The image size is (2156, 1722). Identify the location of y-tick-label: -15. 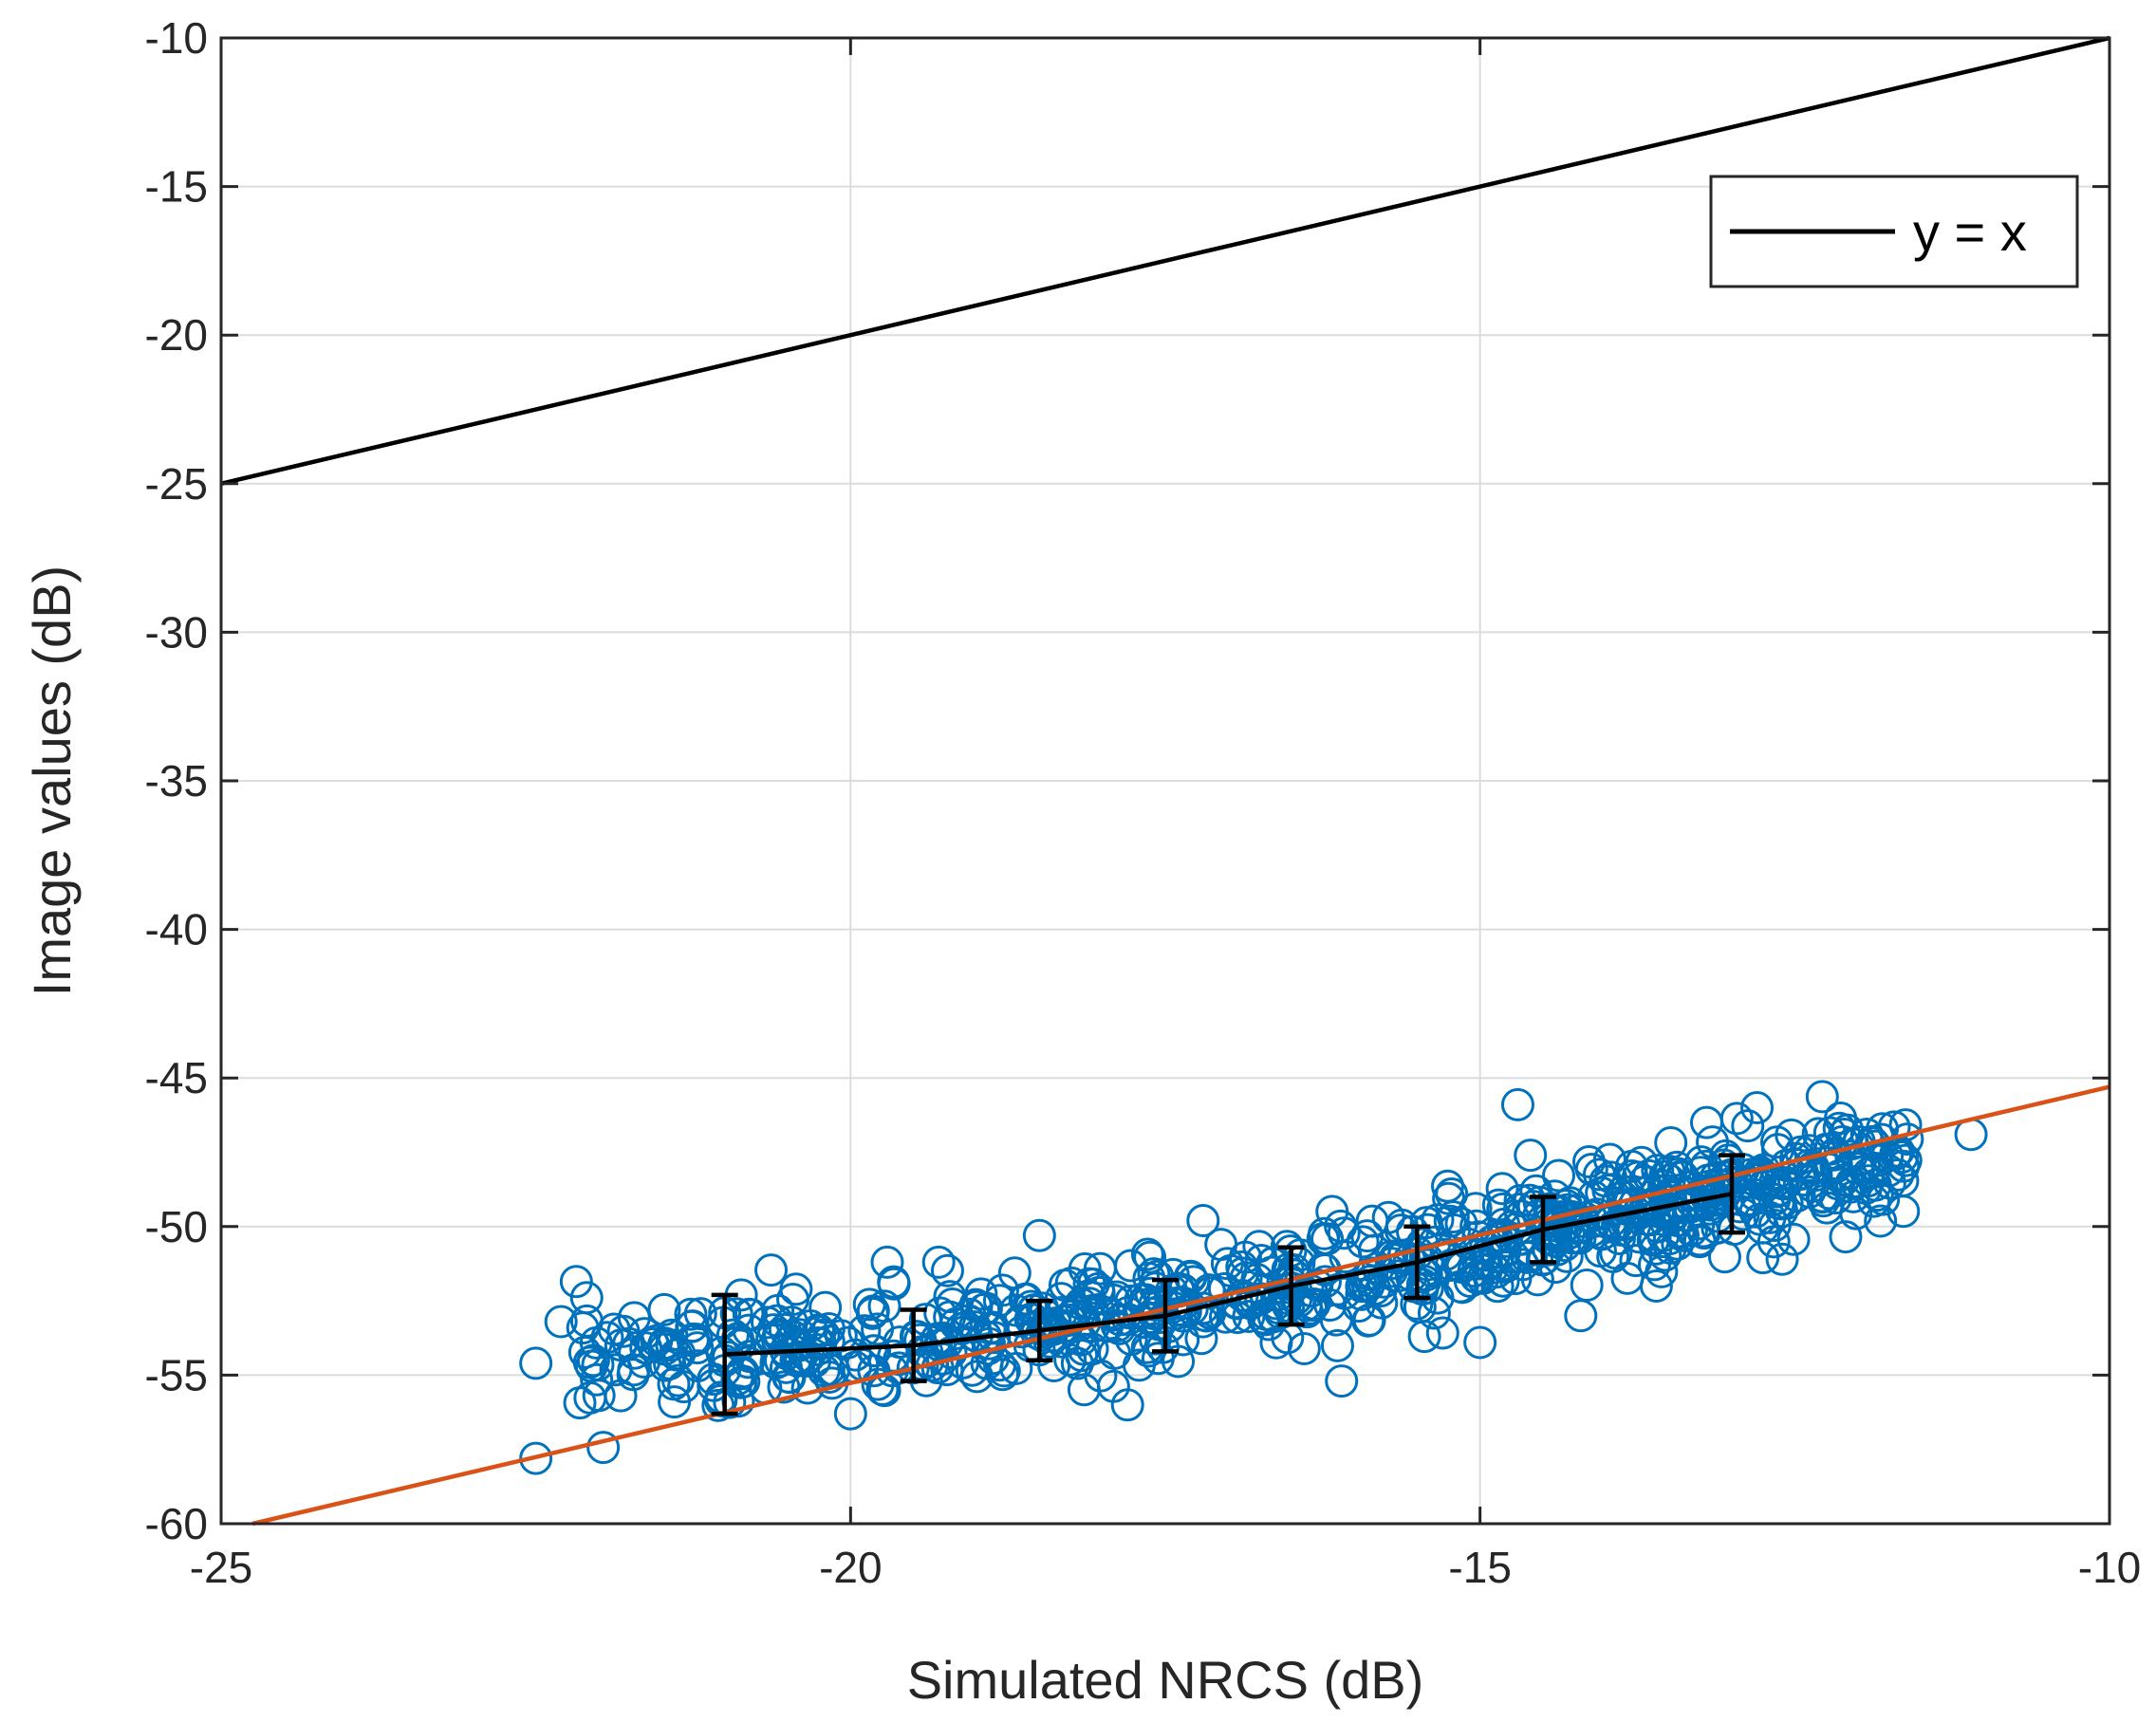
(176, 187).